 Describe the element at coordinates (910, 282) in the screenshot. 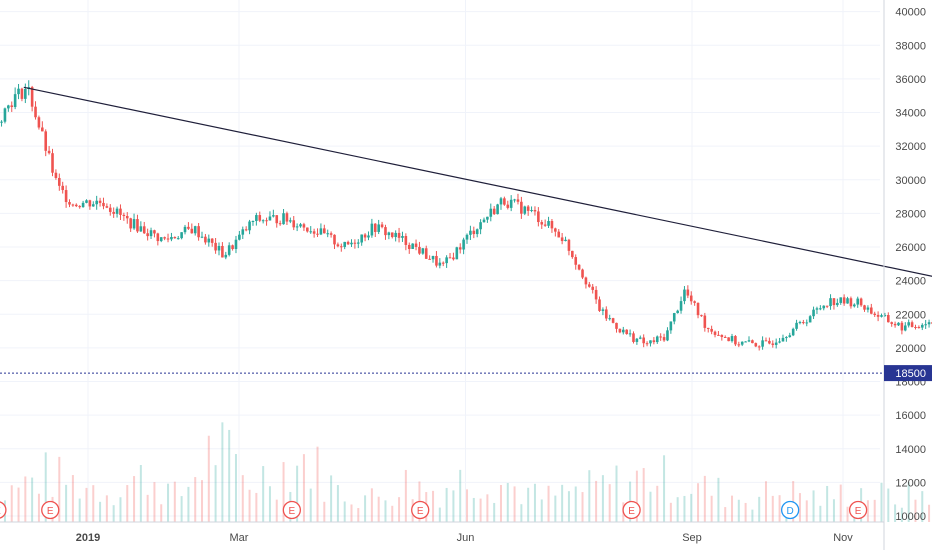

I see `y-tick-label: 24000` at that location.